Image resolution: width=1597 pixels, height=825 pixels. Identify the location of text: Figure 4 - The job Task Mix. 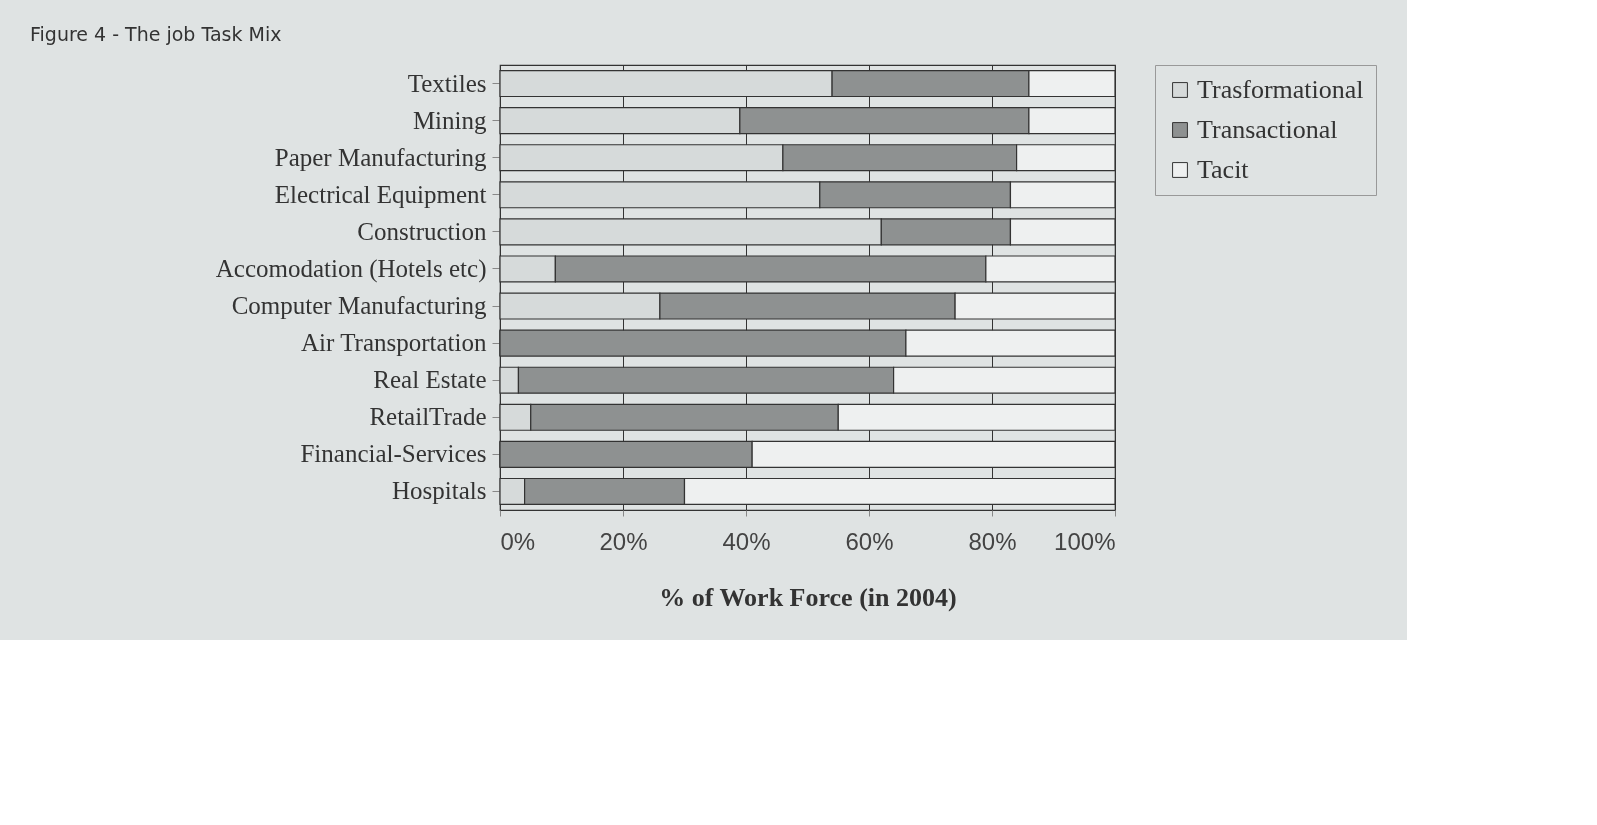
(156, 33).